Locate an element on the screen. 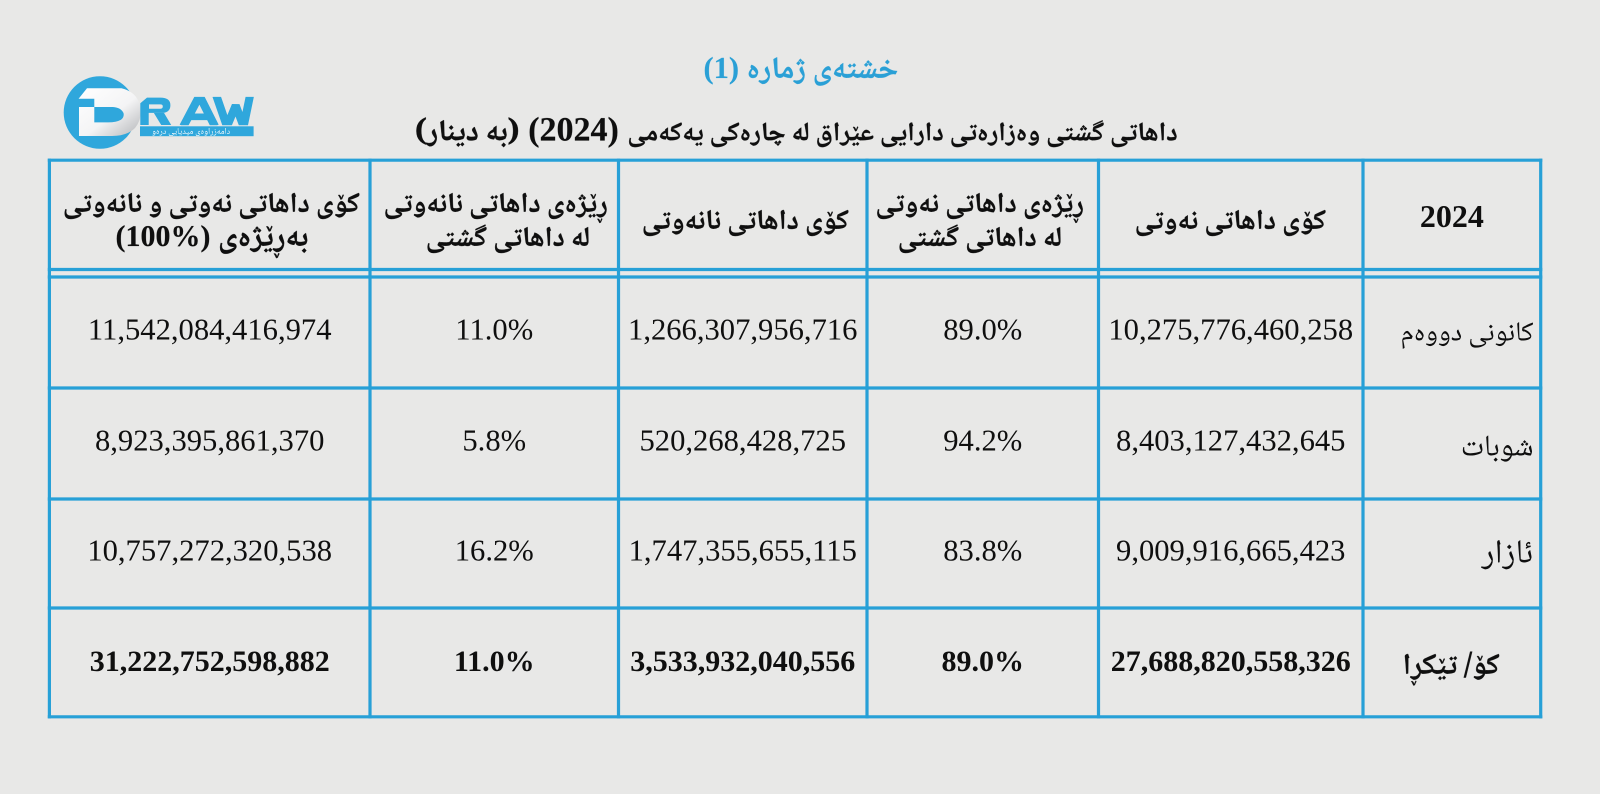 The image size is (1600, 794). svg-text: 5.8% is located at coordinates (494, 441).